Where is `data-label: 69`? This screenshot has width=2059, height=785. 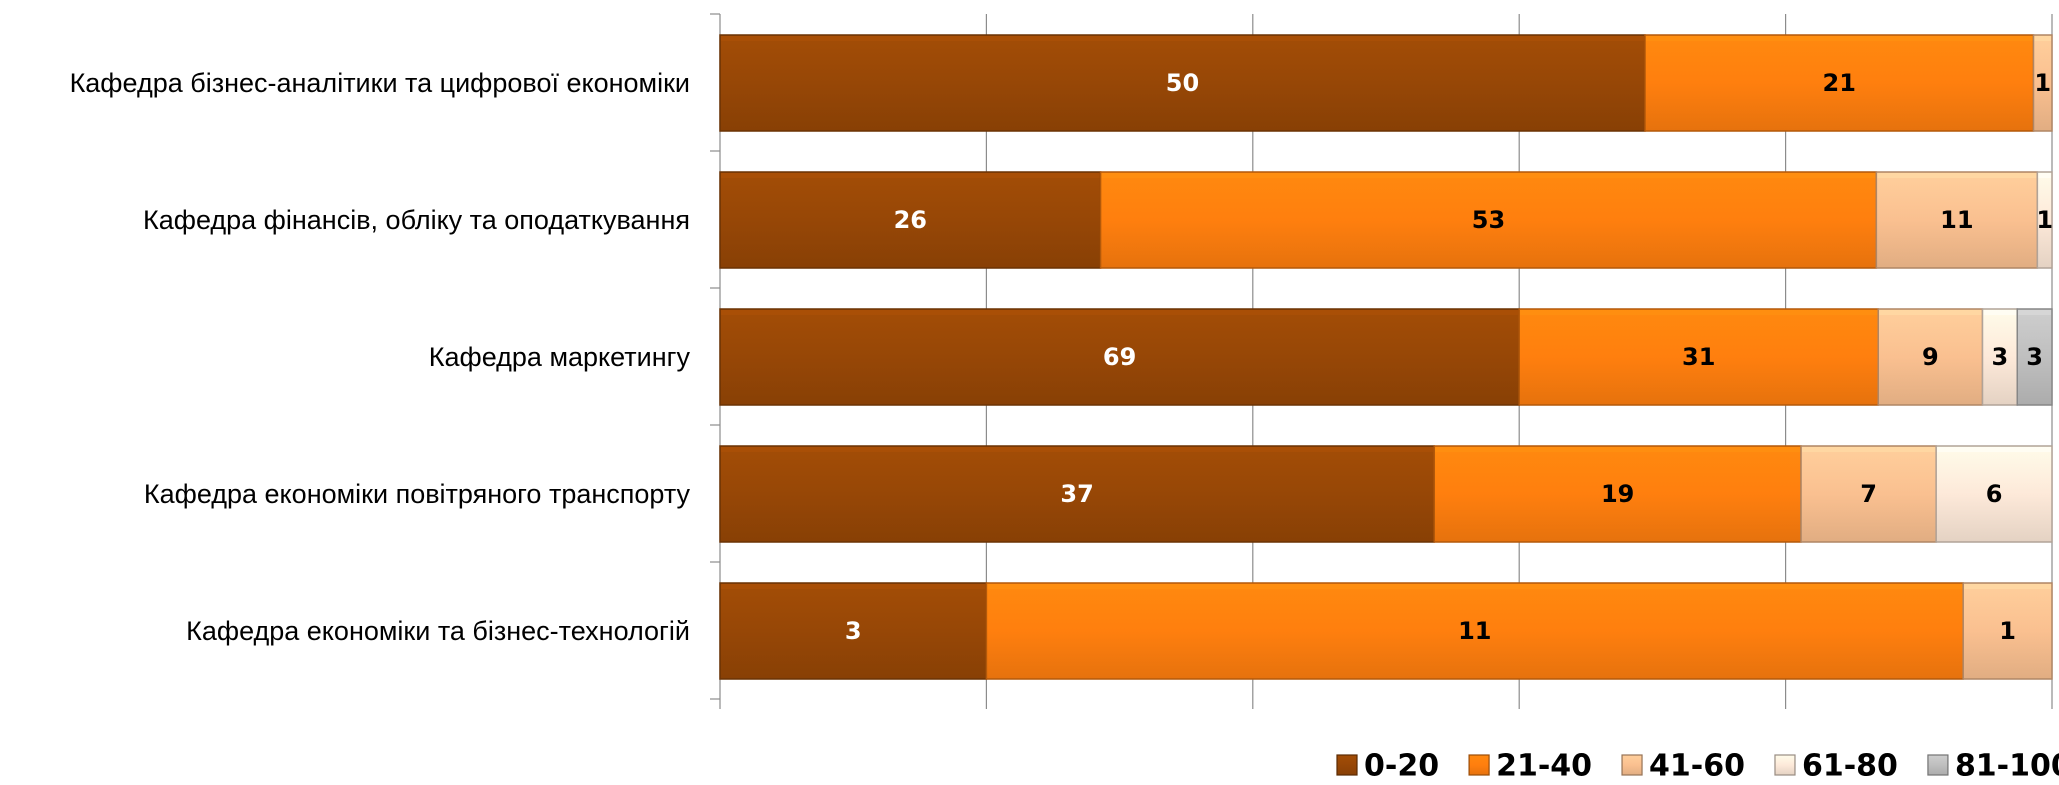 data-label: 69 is located at coordinates (1119, 357).